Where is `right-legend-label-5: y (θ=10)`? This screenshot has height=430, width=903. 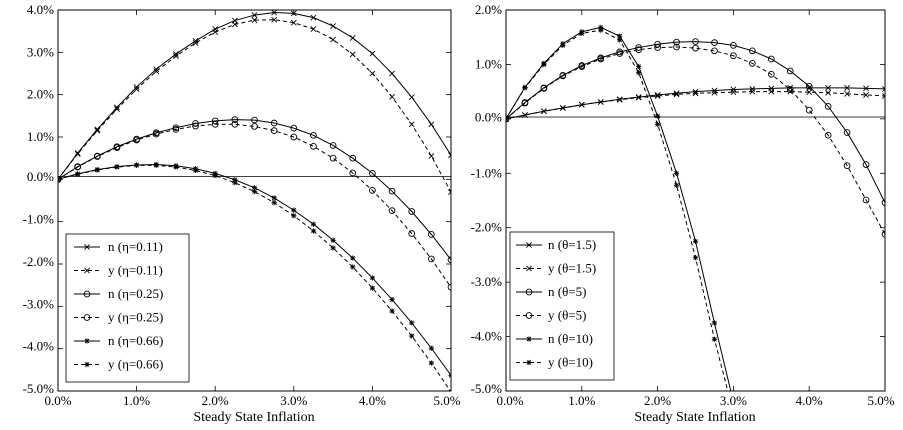 right-legend-label-5: y (θ=10) is located at coordinates (570, 362).